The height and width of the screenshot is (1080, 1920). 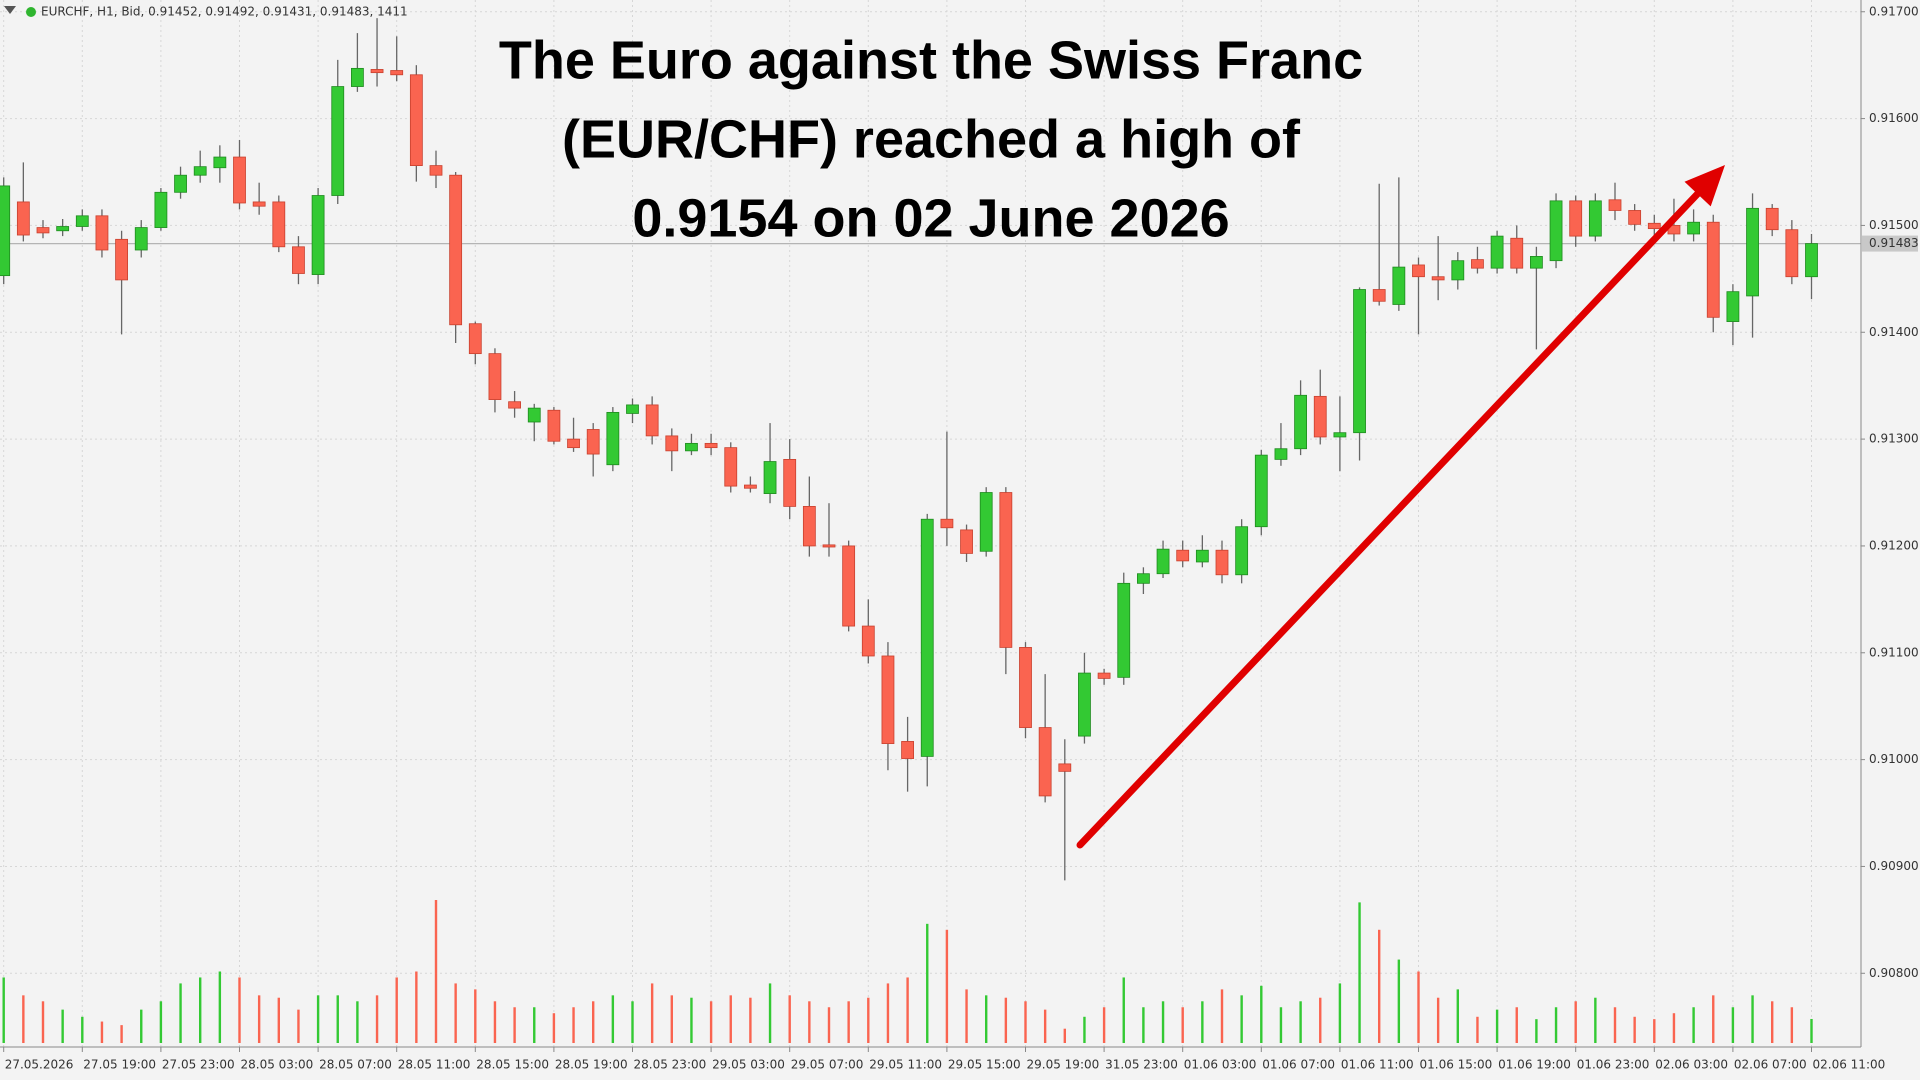 What do you see at coordinates (355, 1065) in the screenshot?
I see `x-tick-label: 28.05 07:00` at bounding box center [355, 1065].